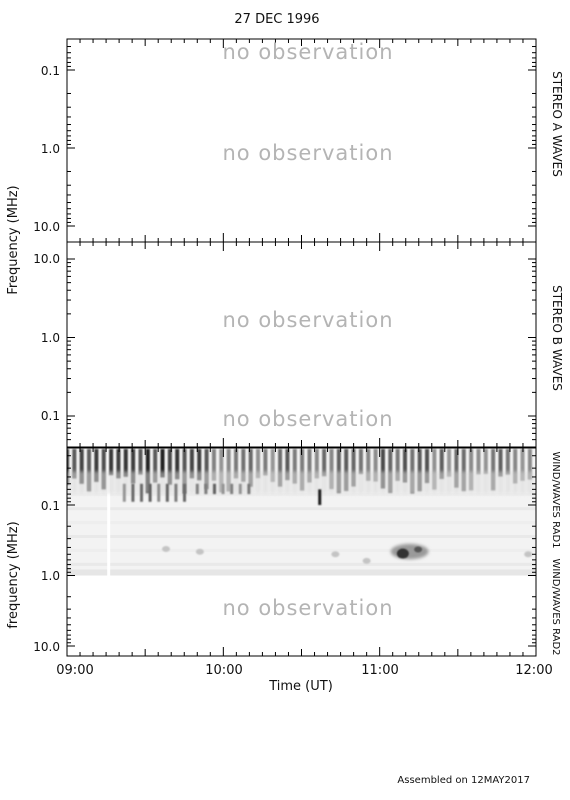  Describe the element at coordinates (463, 780) in the screenshot. I see `assembled-date: Assembled on 12MAY2017` at that location.